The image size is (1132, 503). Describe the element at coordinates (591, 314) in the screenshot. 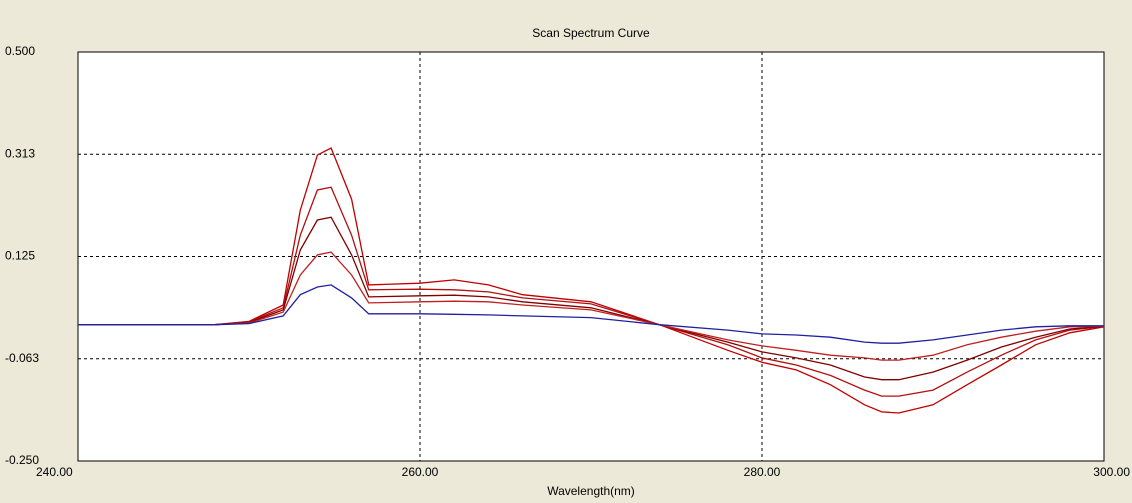

I see `spectrum-line` at that location.